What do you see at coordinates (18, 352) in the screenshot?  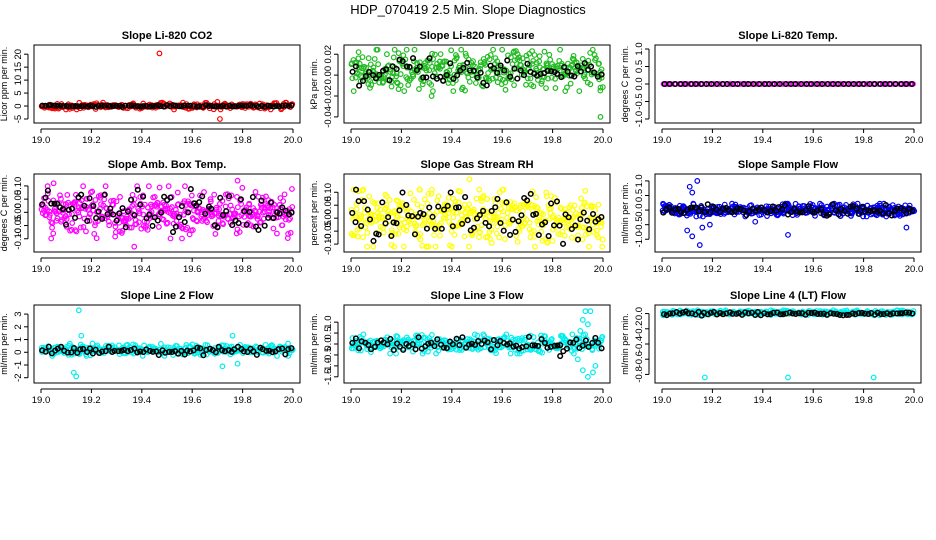 I see `y-tick-label: 0` at bounding box center [18, 352].